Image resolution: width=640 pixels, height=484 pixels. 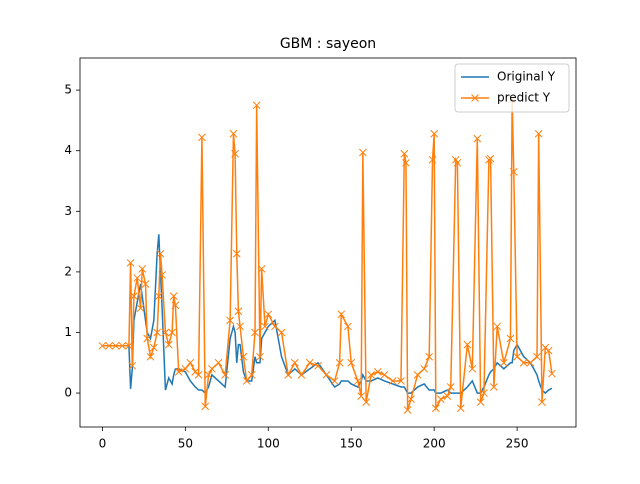 I want to click on legend: Original Y predict Y, so click(x=512, y=88).